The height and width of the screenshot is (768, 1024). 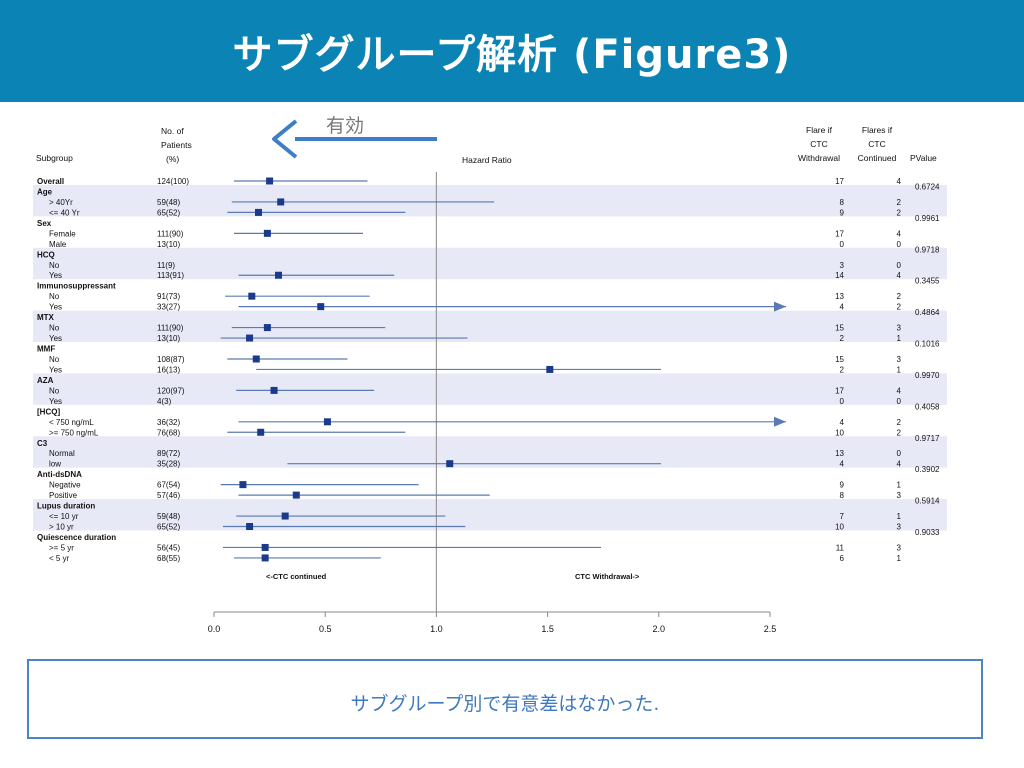 What do you see at coordinates (54, 158) in the screenshot?
I see `header-subgroup: Subgroup` at bounding box center [54, 158].